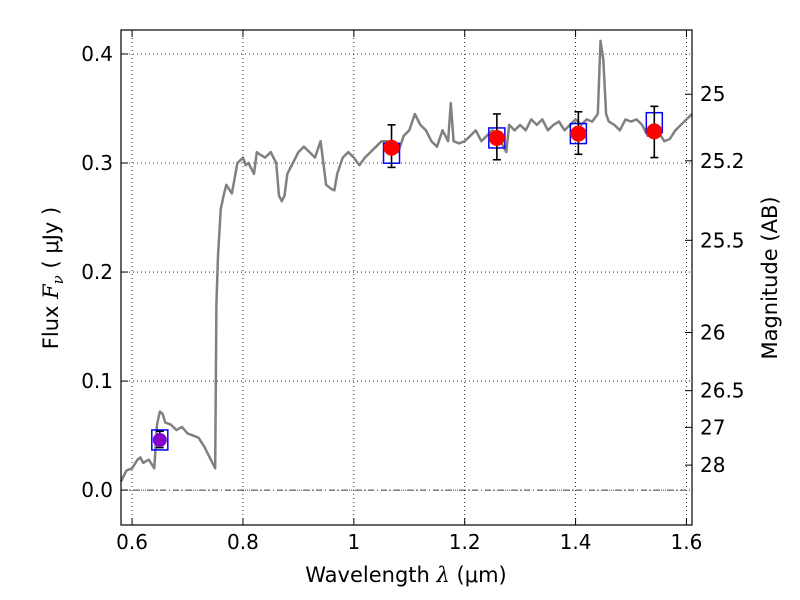 Image resolution: width=800 pixels, height=600 pixels. Describe the element at coordinates (97, 272) in the screenshot. I see `y-tick-label: 0.2` at that location.